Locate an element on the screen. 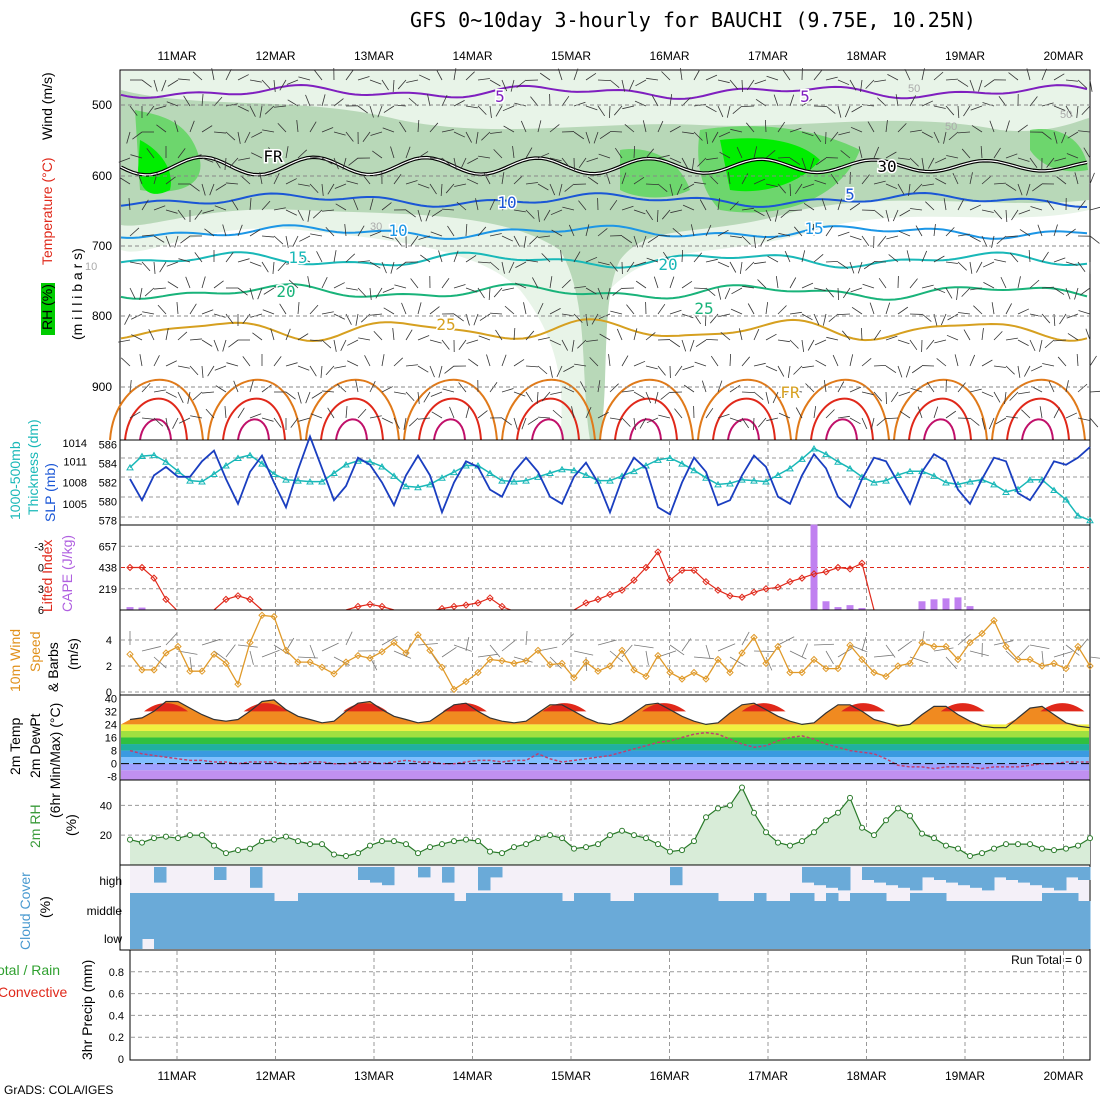 Image resolution: width=1100 pixels, height=1100 pixels. slp-series is located at coordinates (610, 478).